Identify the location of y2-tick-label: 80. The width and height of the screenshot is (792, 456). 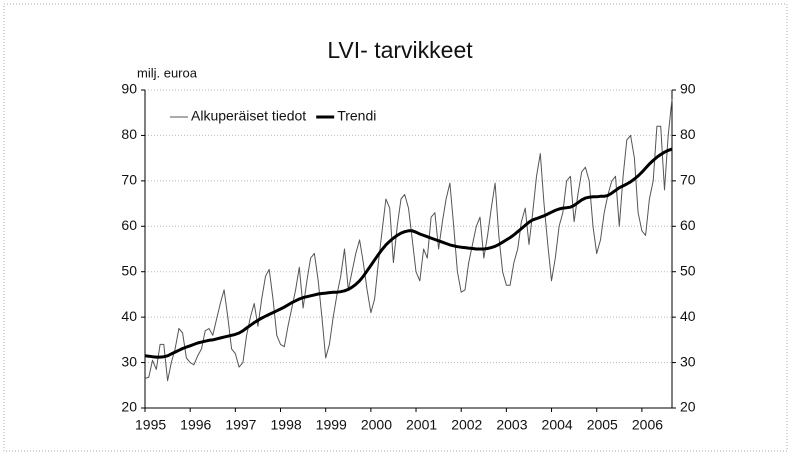
(688, 134).